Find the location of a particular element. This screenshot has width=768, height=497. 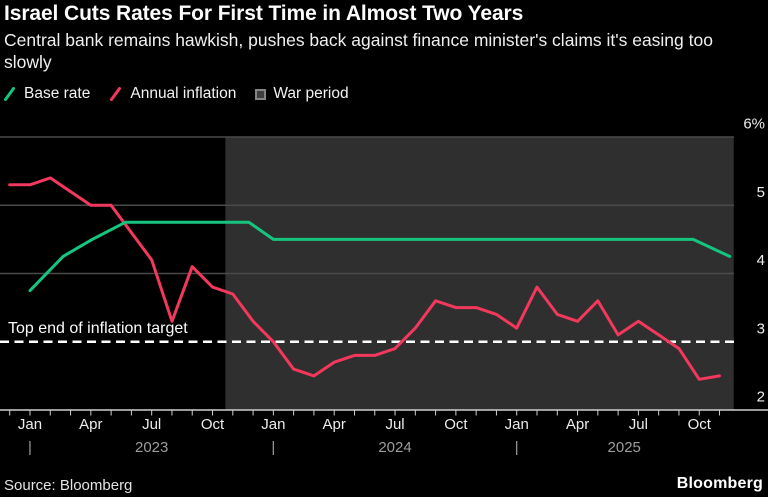

base-rate-line-glyph is located at coordinates (9, 94).